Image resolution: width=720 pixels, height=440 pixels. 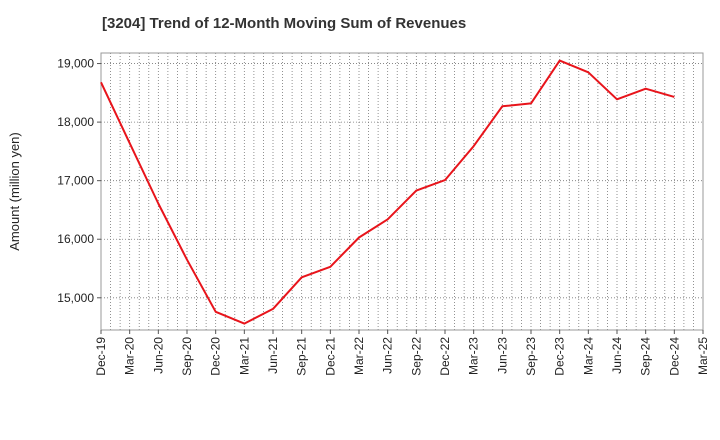 I want to click on x-tick-label: Dec-24, so click(x=674, y=356).